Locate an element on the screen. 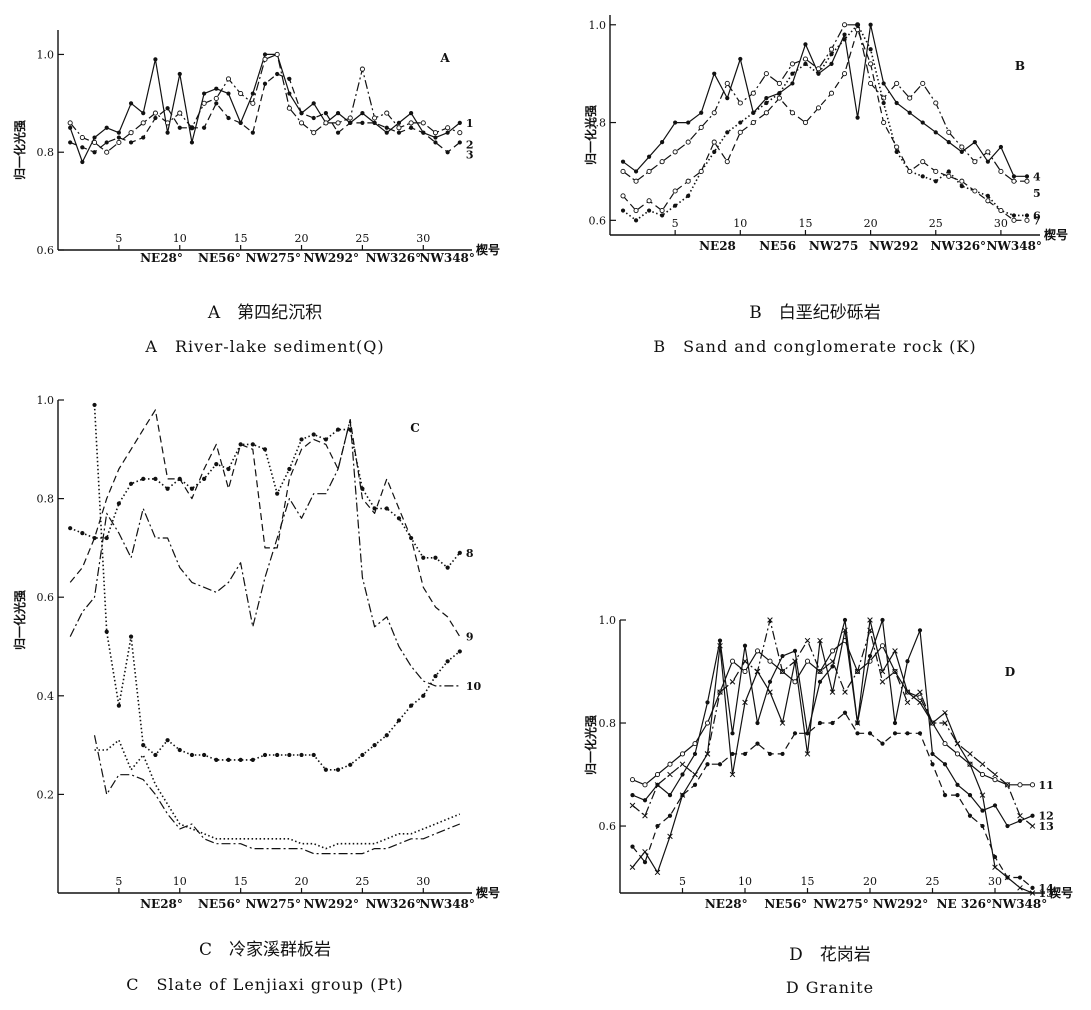 The image size is (1091, 1010). direction-label: NE56° is located at coordinates (785, 904).